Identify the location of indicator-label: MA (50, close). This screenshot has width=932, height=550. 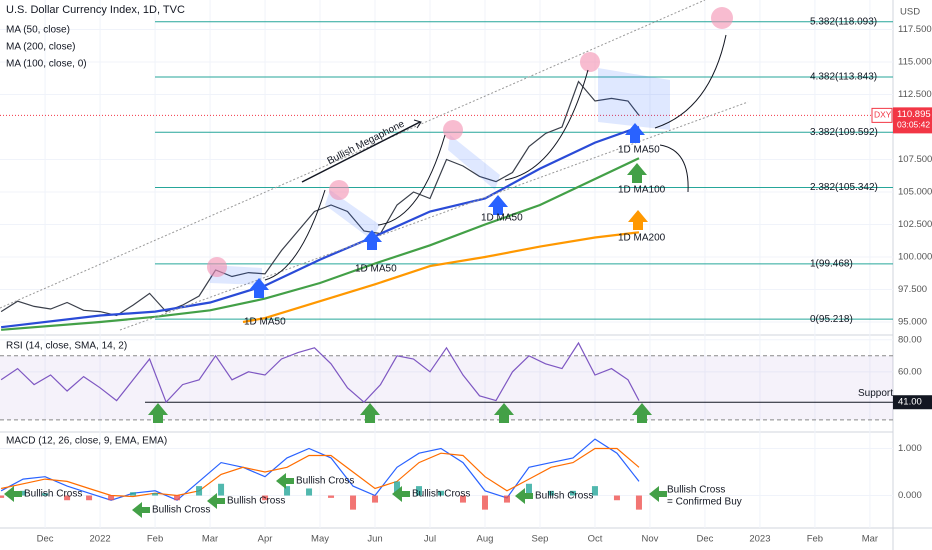
(38, 30).